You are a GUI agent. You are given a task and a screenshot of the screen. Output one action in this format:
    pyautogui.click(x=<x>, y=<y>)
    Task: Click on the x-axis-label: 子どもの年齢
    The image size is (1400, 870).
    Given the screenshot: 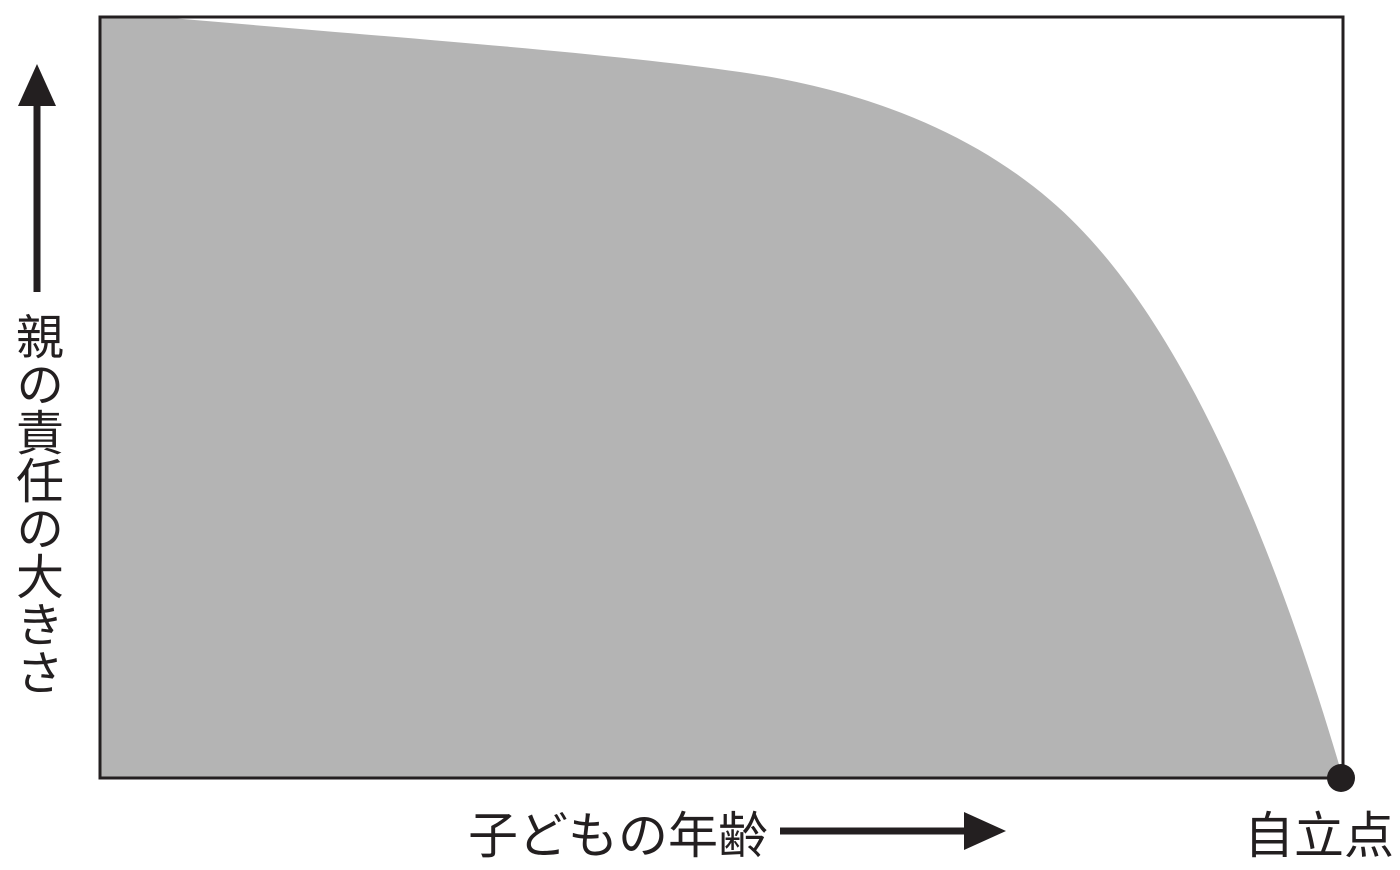 What is the action you would take?
    pyautogui.click(x=618, y=836)
    